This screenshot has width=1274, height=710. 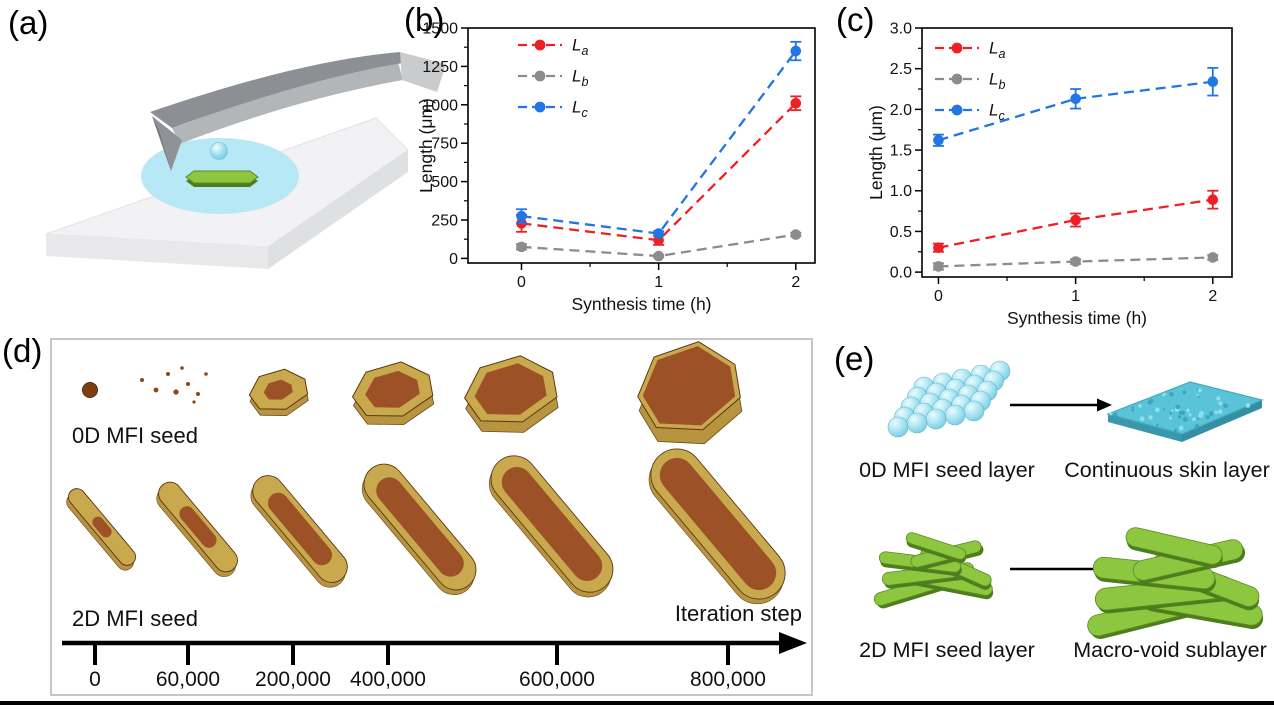 What do you see at coordinates (135, 435) in the screenshot?
I see `row-0d-seed-label: 0D MFI seed` at bounding box center [135, 435].